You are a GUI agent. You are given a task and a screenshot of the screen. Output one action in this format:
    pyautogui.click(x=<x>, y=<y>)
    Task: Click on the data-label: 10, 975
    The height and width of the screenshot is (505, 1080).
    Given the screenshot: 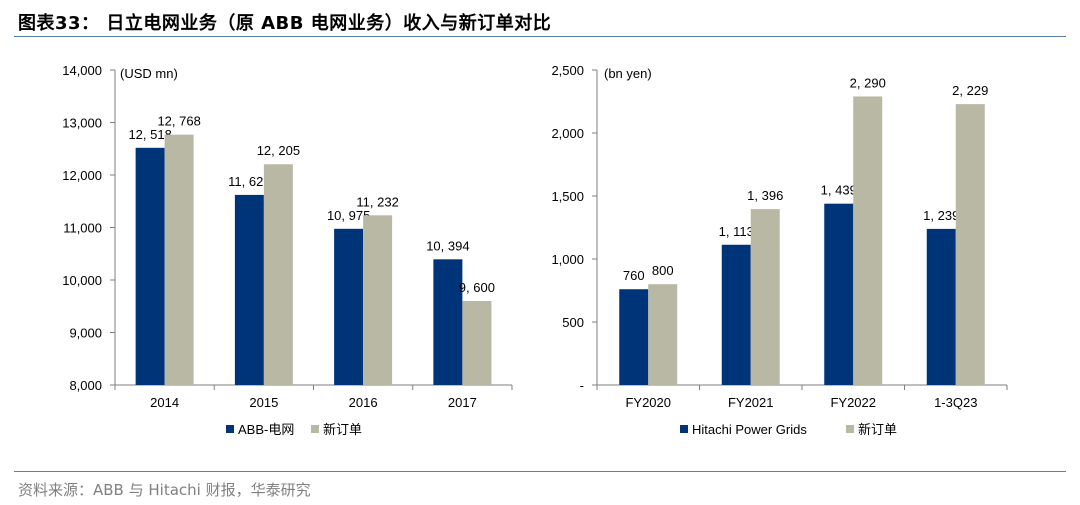 What is the action you would take?
    pyautogui.click(x=348, y=215)
    